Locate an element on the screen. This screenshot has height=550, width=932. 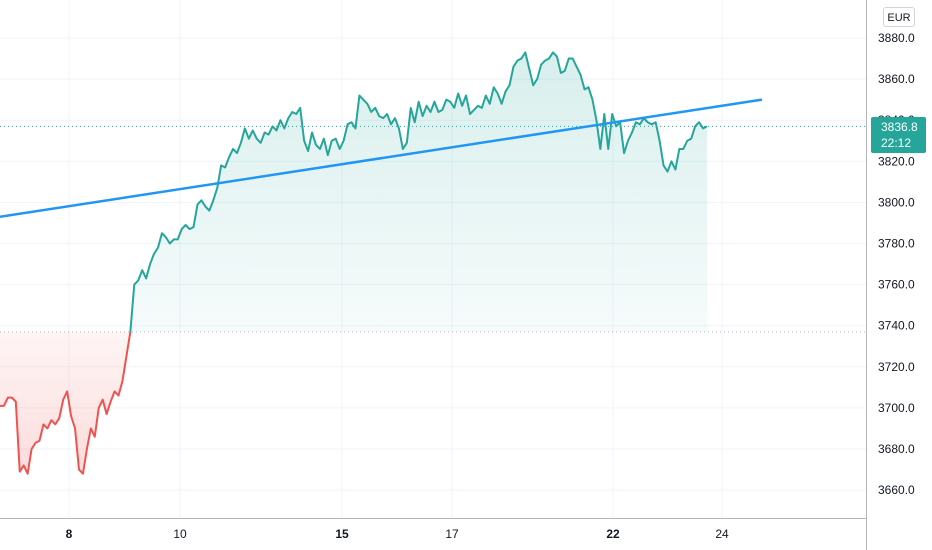
below-baseline-area is located at coordinates (65, 402).